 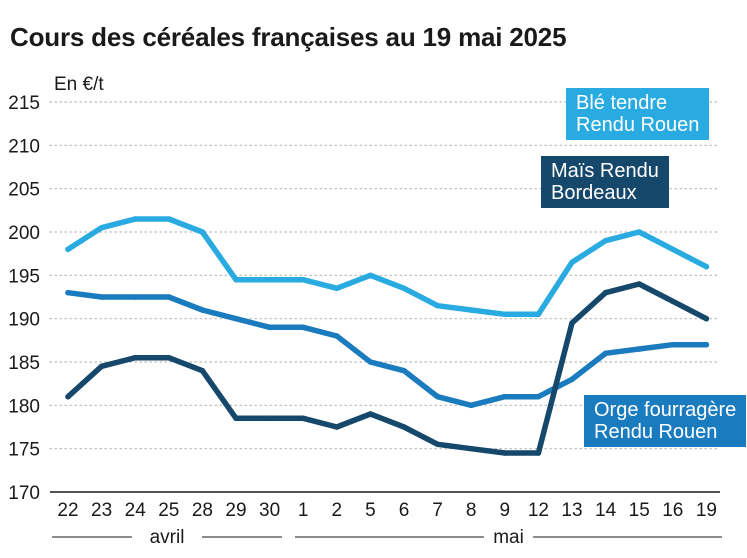 I want to click on month-label: mai, so click(x=508, y=537).